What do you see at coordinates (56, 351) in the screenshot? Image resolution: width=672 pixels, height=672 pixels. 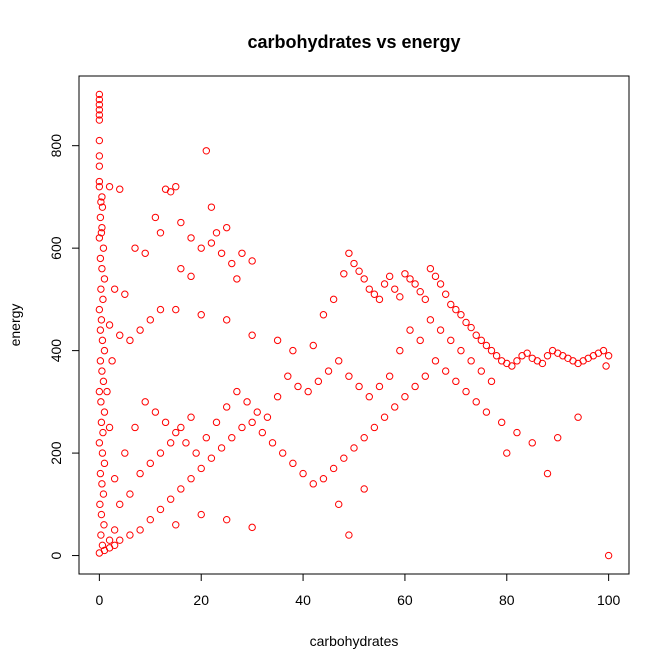 I see `y-tick-label: 400` at bounding box center [56, 351].